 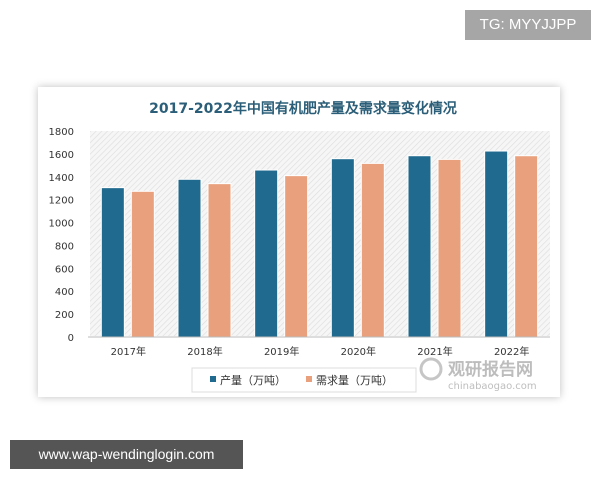 What do you see at coordinates (434, 351) in the screenshot?
I see `x-tick-label: 2021年` at bounding box center [434, 351].